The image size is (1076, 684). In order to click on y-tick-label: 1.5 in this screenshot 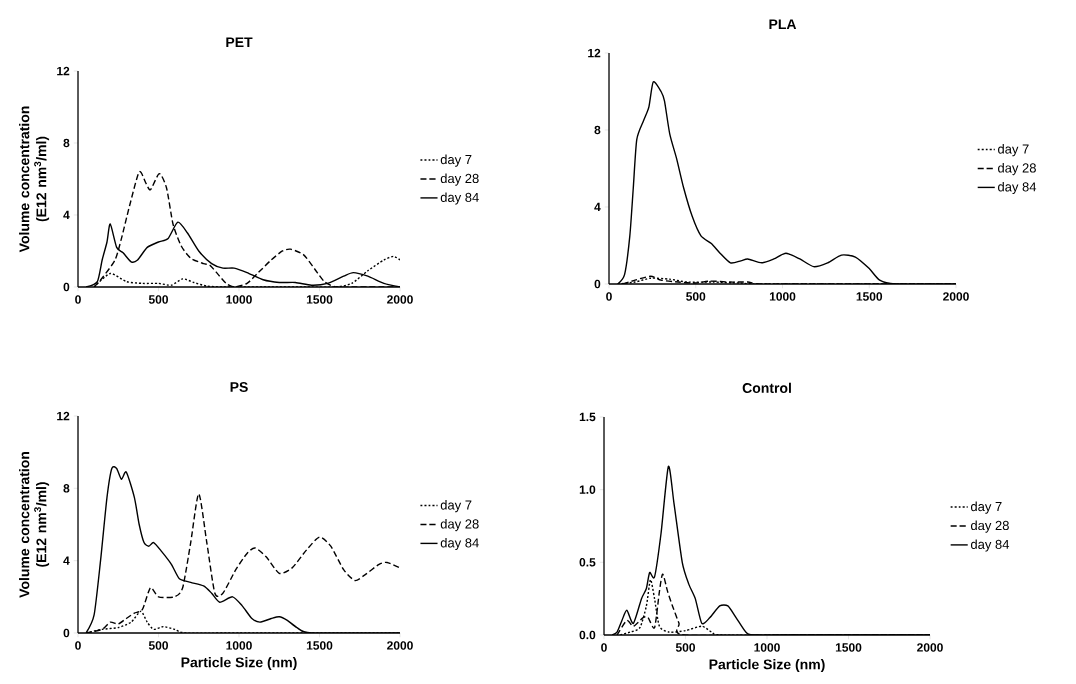, I will do `click(587, 417)`.